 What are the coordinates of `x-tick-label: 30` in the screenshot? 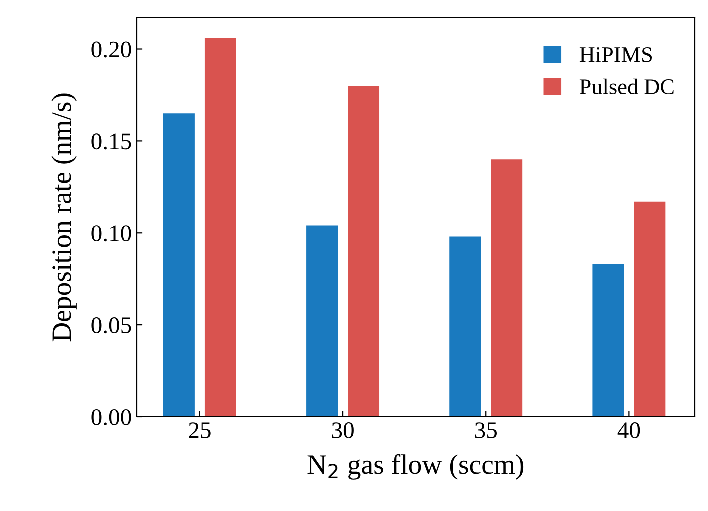 It's located at (343, 430).